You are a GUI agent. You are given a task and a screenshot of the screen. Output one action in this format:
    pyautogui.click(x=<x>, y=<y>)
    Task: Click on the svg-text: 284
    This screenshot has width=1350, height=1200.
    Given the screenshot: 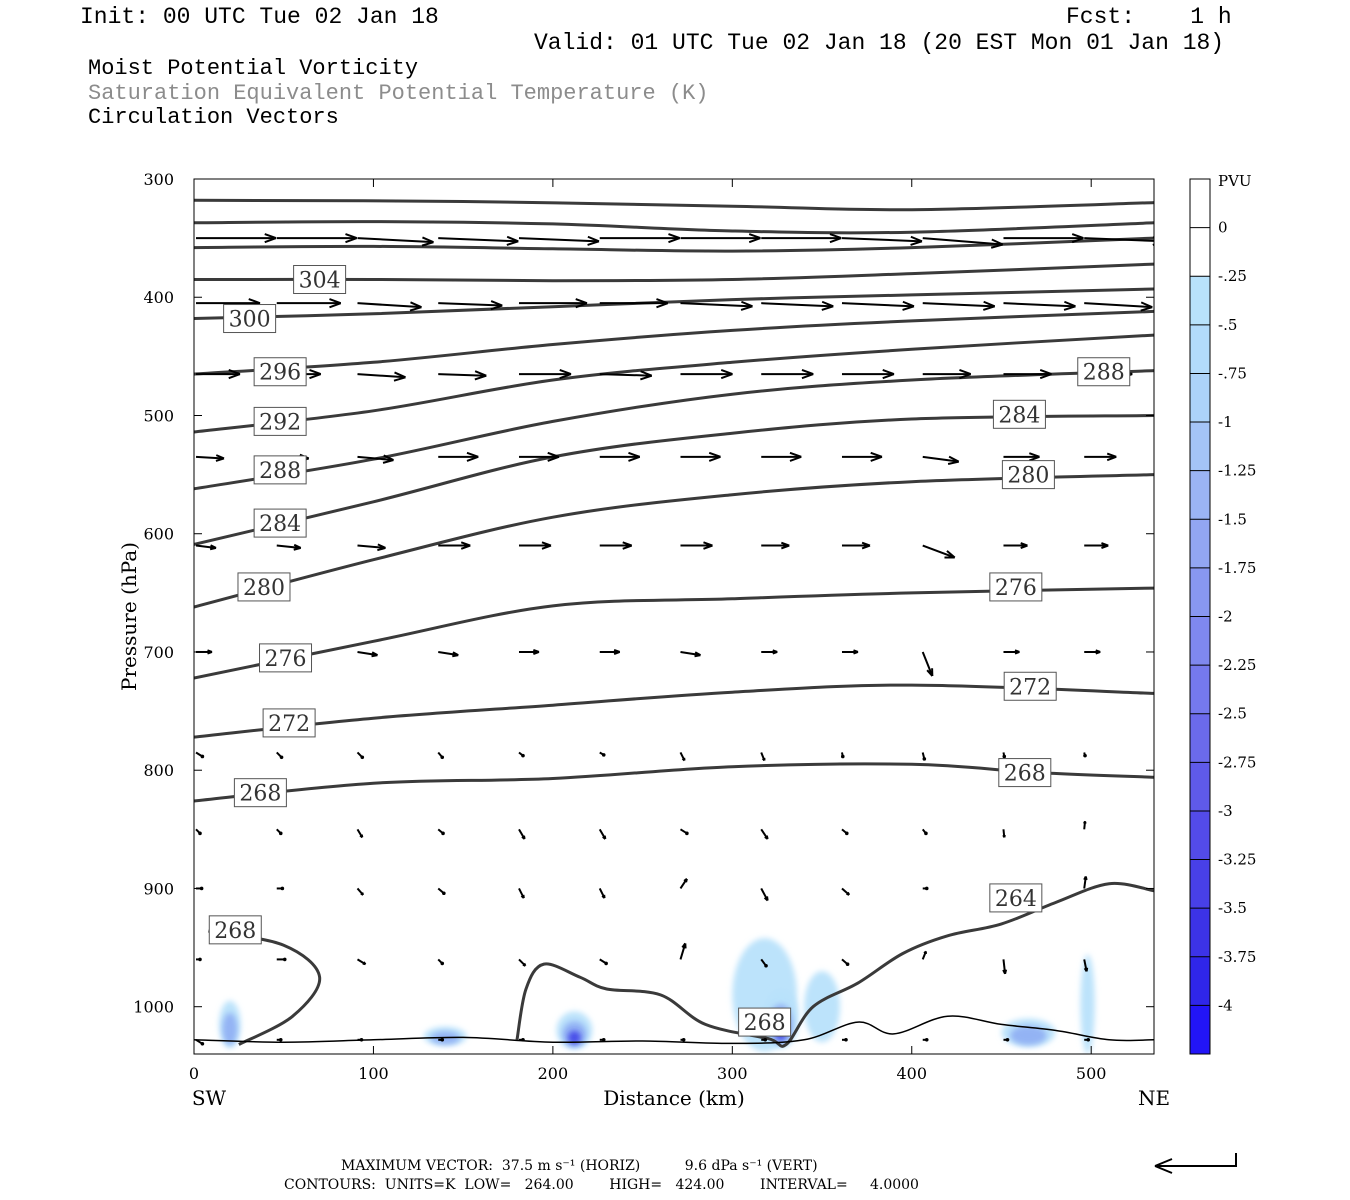 What is the action you would take?
    pyautogui.click(x=1019, y=415)
    